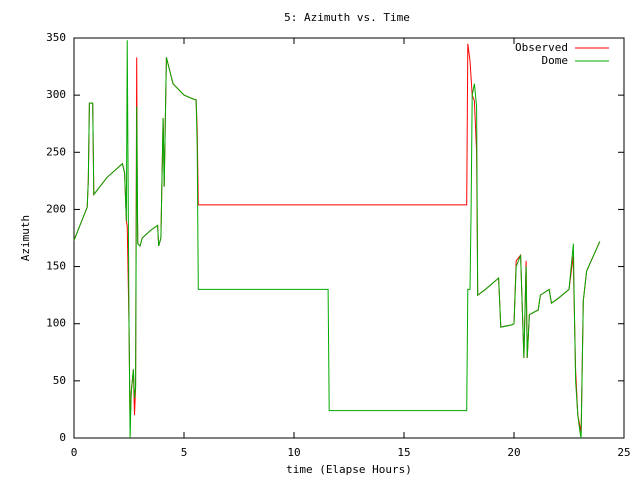 The width and height of the screenshot is (640, 480). I want to click on x-axis-label: time (Elapse Hours), so click(349, 469).